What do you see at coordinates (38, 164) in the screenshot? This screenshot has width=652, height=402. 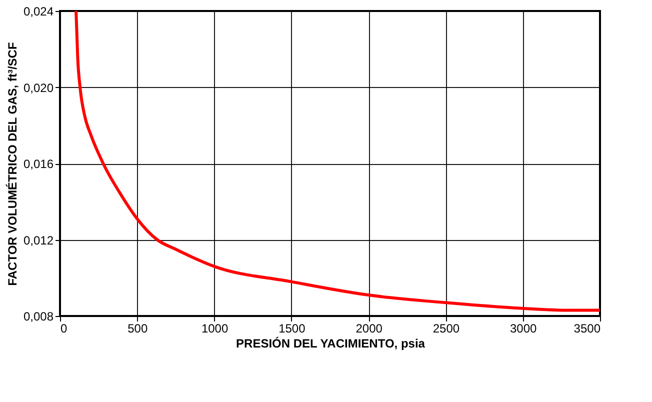 I see `y-tick-label: 0,016` at bounding box center [38, 164].